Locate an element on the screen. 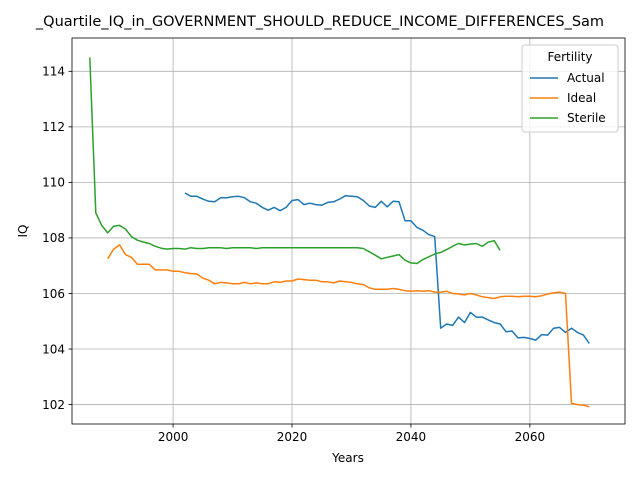 The height and width of the screenshot is (480, 640). y-tick-label: 114 is located at coordinates (53, 72).